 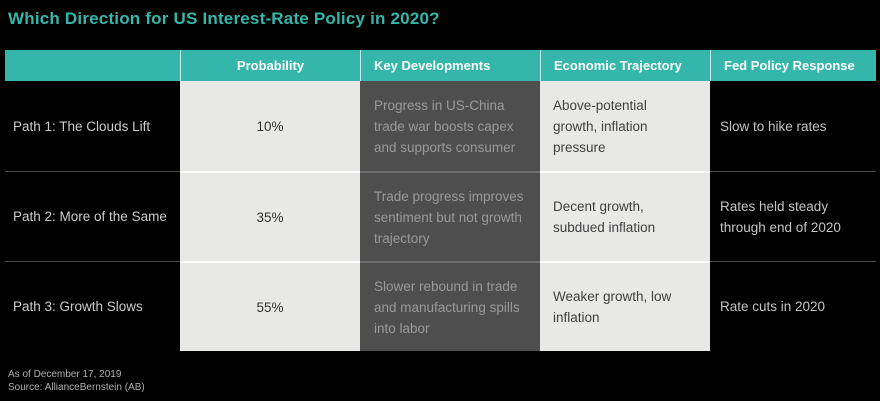 What do you see at coordinates (793, 65) in the screenshot?
I see `header-fed-policy-response: Fed Policy Response` at bounding box center [793, 65].